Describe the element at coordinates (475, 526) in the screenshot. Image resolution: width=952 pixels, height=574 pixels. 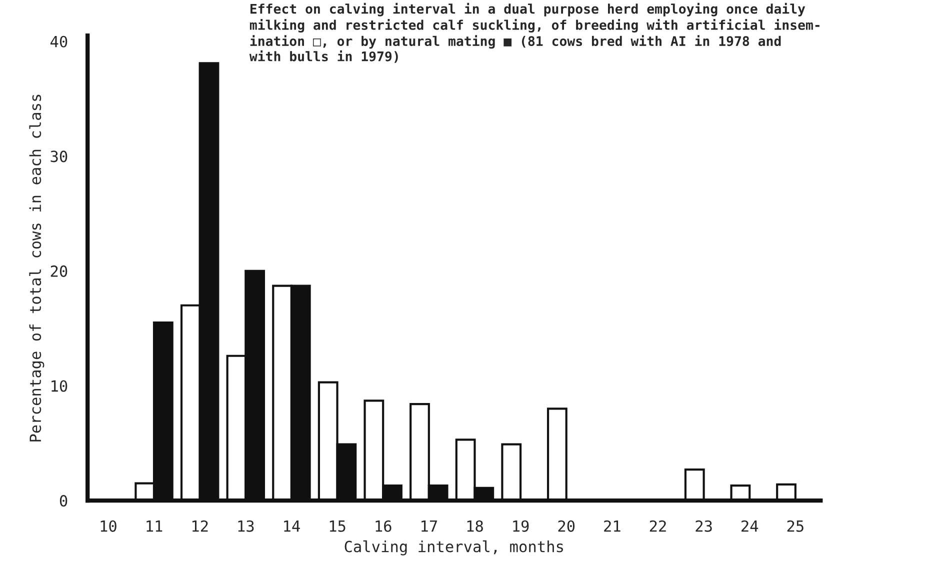
I see `x-tick-label: 18` at that location.